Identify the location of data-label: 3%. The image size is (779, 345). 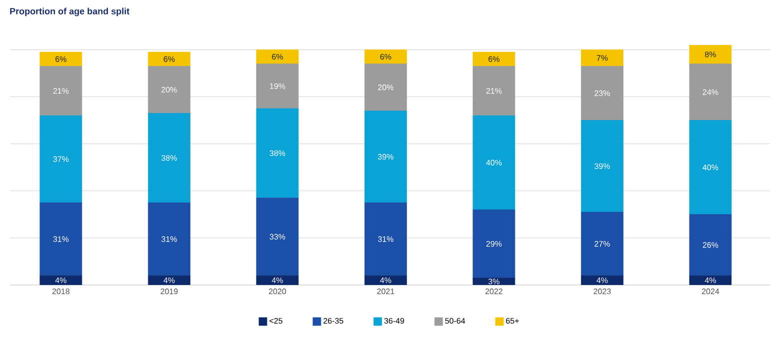
(494, 281).